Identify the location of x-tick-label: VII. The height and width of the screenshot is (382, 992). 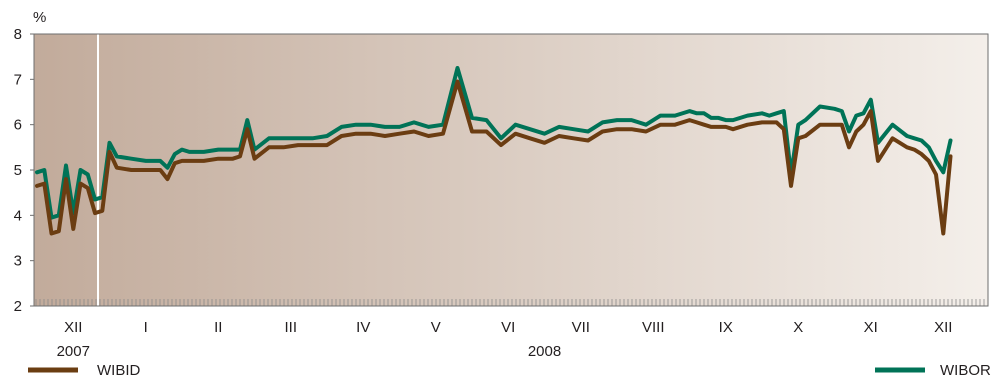
(581, 327).